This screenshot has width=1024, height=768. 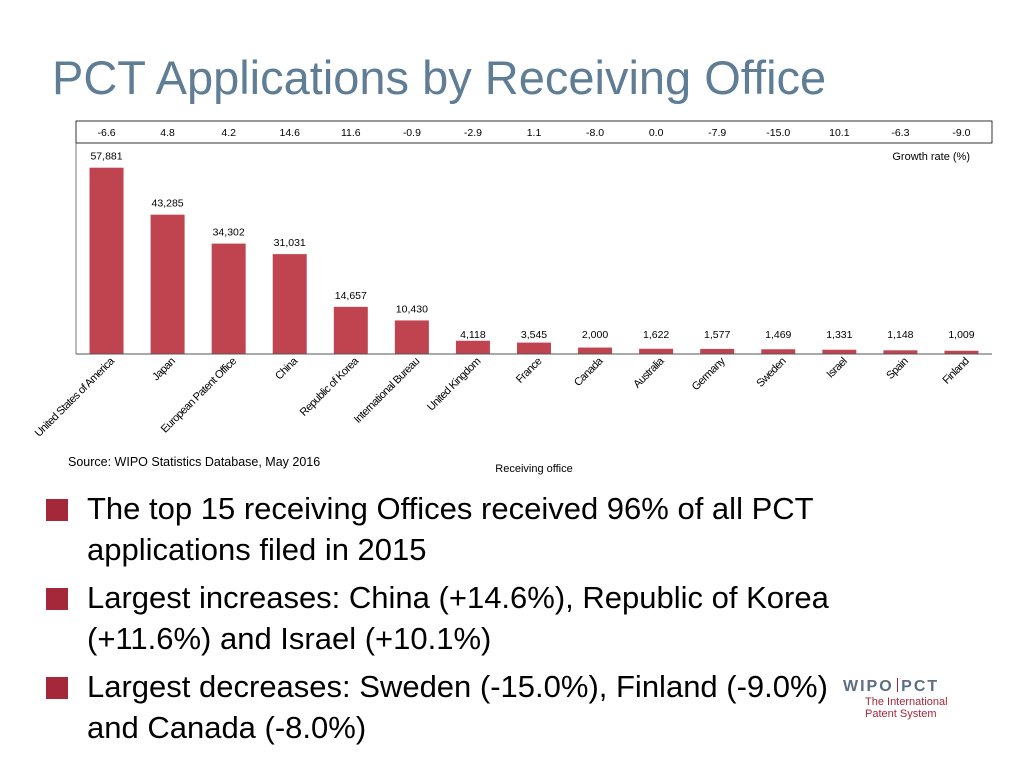 What do you see at coordinates (106, 157) in the screenshot?
I see `bar-value-label: 57,881` at bounding box center [106, 157].